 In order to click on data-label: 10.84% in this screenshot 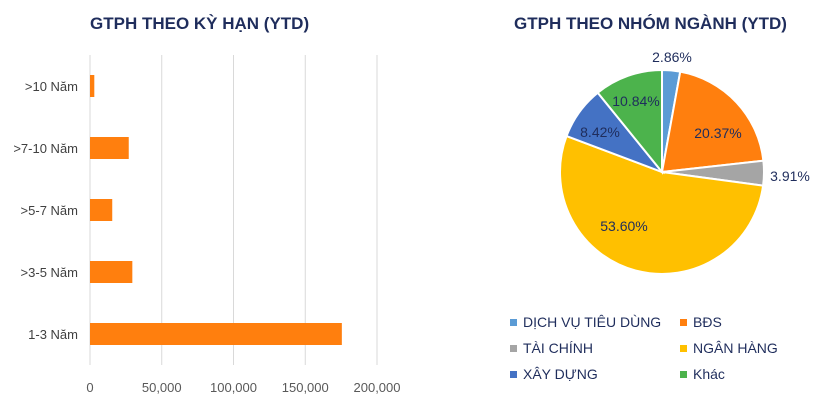, I will do `click(635, 101)`.